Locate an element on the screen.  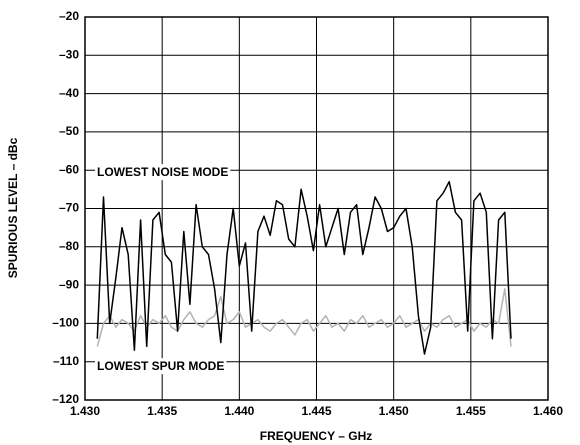
series-line is located at coordinates (304, 317).